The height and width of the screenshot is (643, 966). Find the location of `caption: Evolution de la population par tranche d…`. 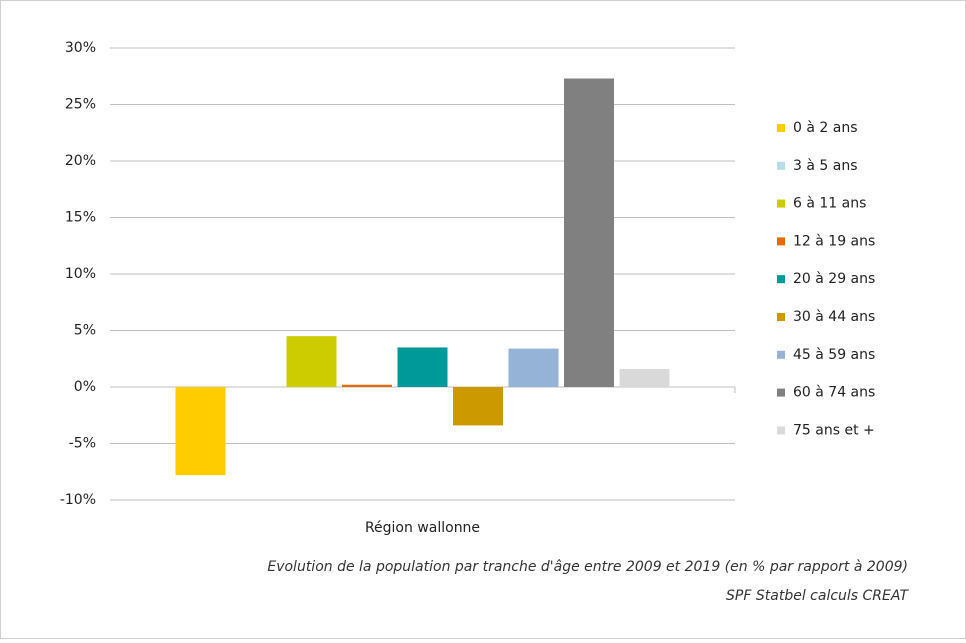

caption: Evolution de la population par tranche d… is located at coordinates (587, 567).